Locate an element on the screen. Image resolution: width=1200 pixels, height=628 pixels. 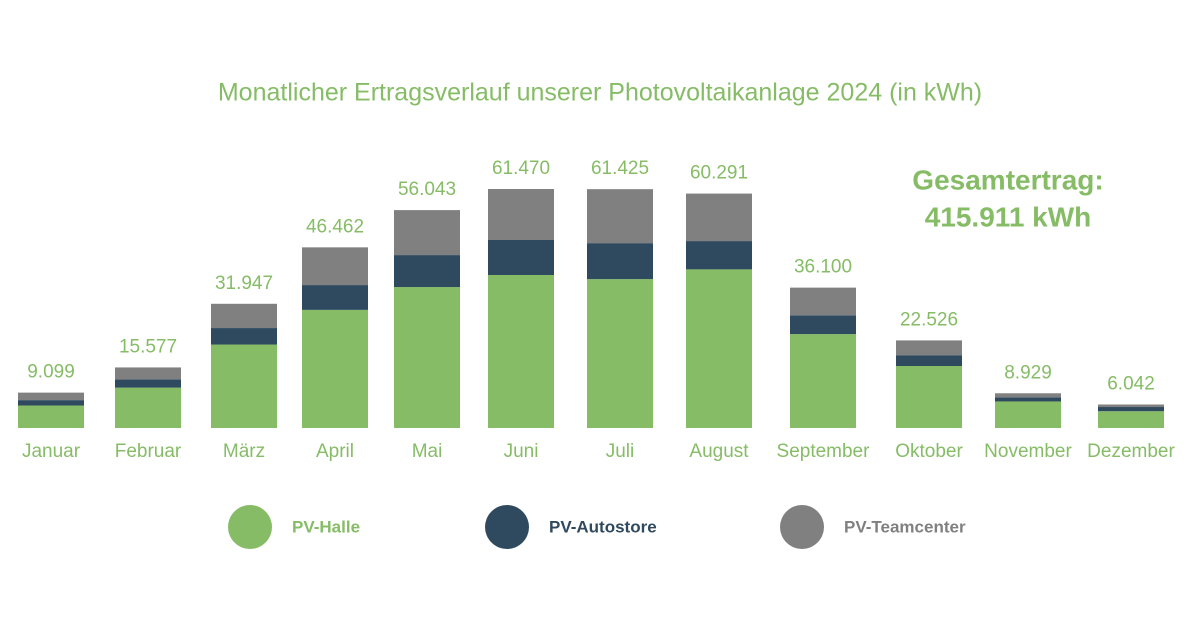
total-label: 61.425 is located at coordinates (620, 168).